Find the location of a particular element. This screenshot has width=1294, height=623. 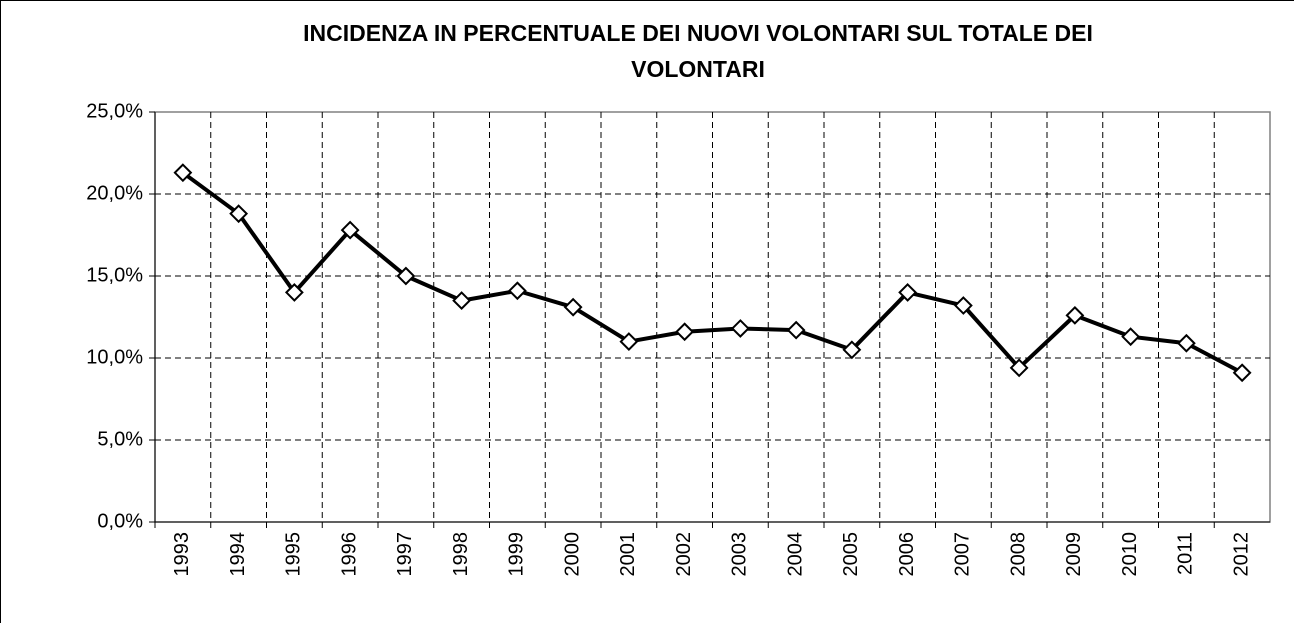

x-tick-label: 2009 is located at coordinates (1074, 554).